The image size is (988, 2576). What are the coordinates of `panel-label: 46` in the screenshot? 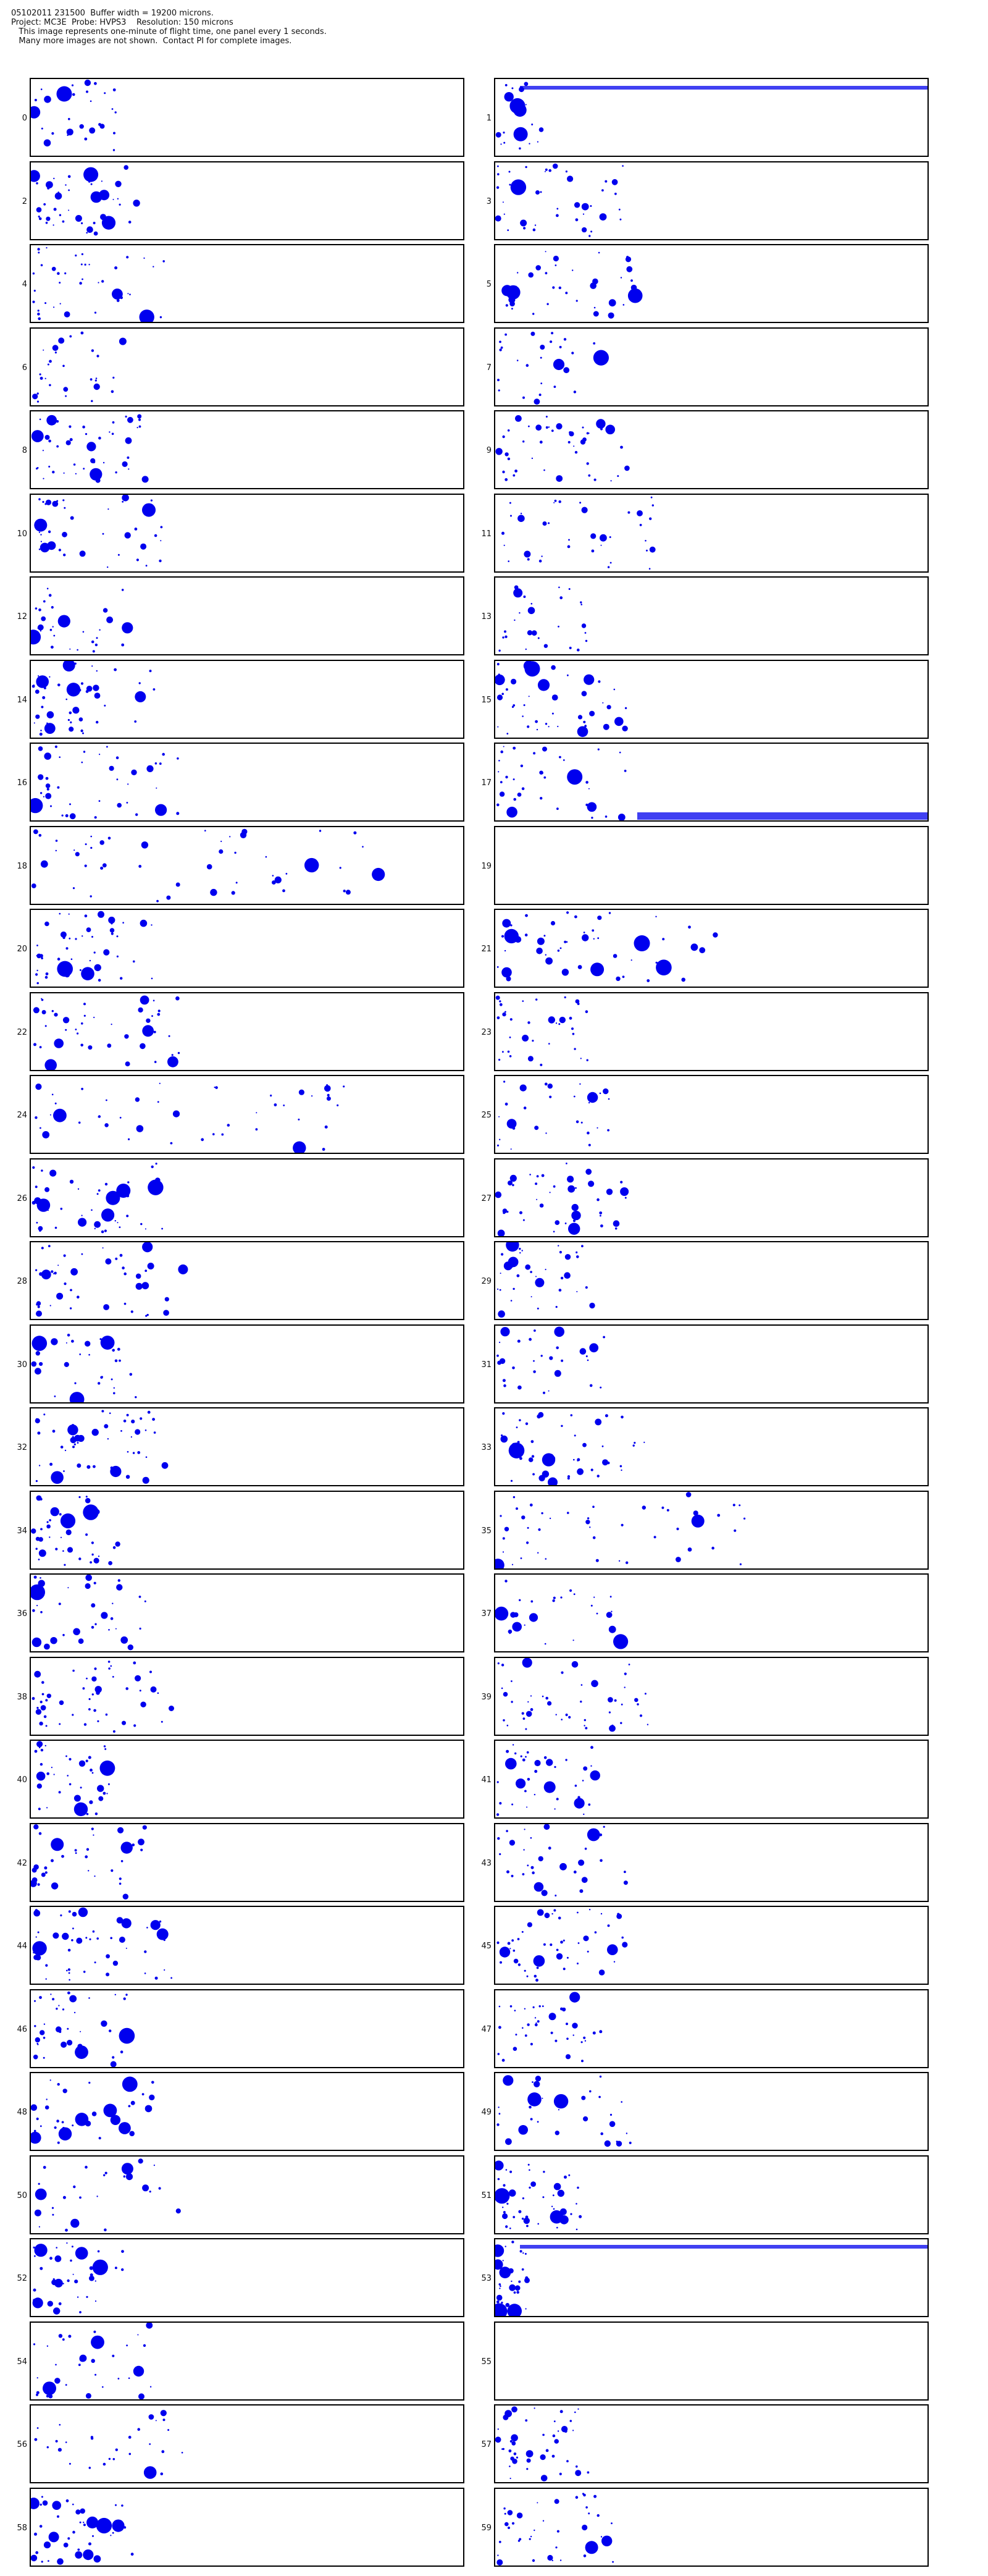 It's located at (22, 2029).